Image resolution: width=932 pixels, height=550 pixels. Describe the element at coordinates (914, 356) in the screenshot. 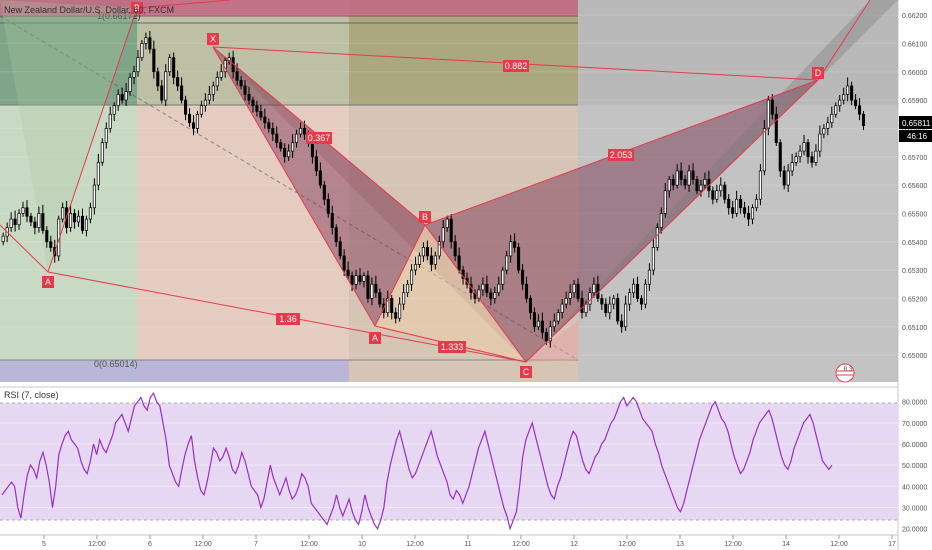

I see `price-tick-label: 0.65000` at that location.